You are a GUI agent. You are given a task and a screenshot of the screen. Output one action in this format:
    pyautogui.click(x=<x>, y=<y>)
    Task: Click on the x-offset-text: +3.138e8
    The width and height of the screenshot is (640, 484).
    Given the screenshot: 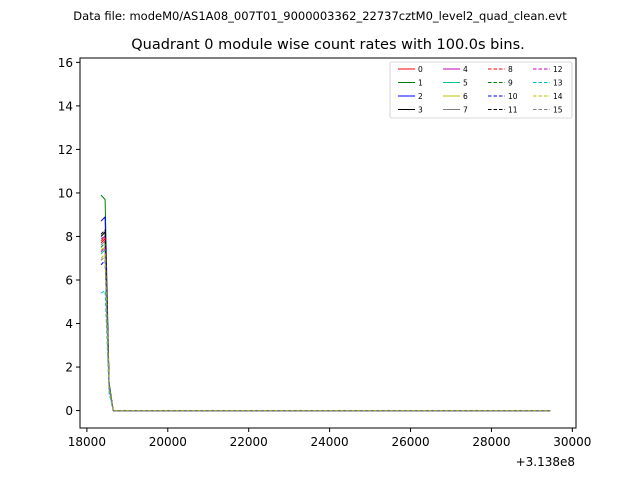 What is the action you would take?
    pyautogui.click(x=545, y=462)
    